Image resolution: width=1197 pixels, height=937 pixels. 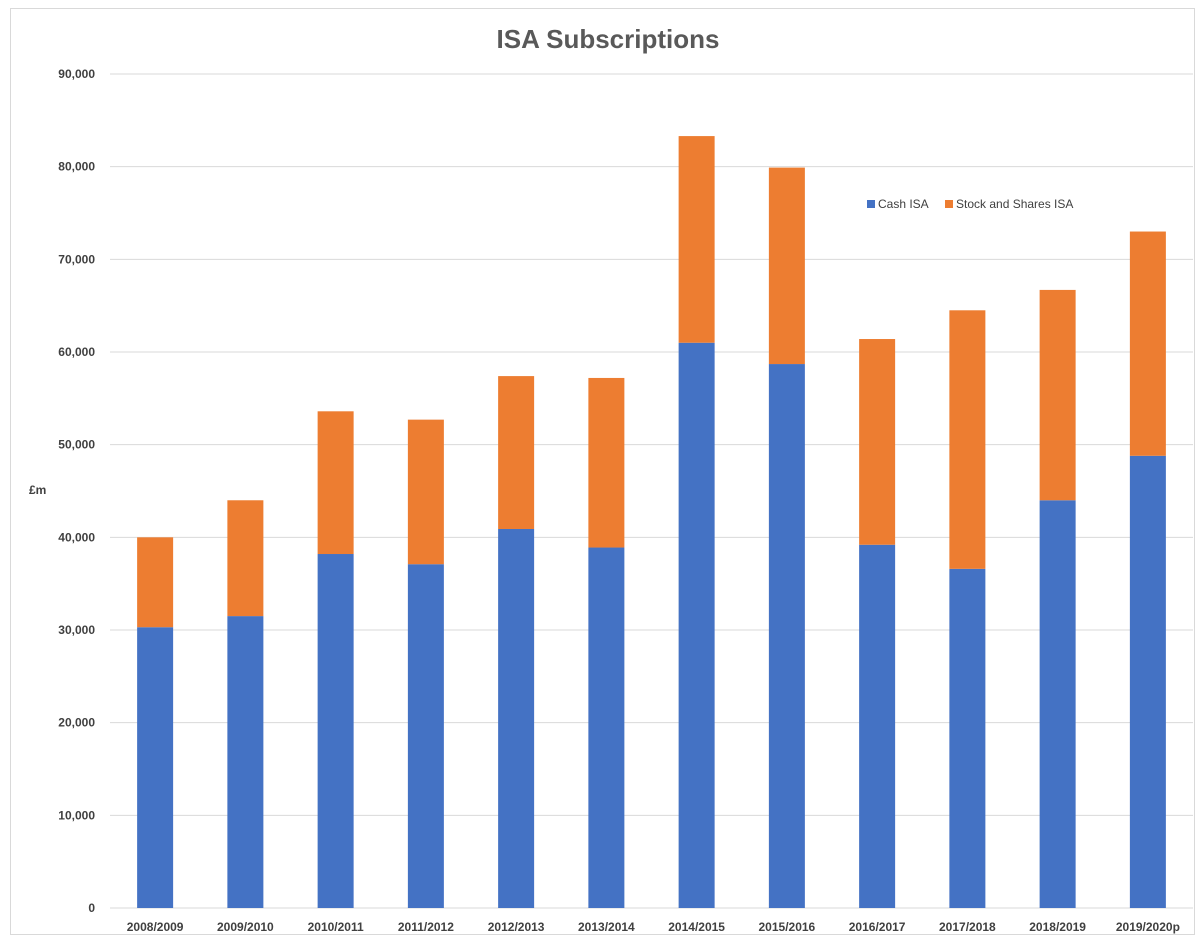 I want to click on y-axis-label: £m, so click(x=37, y=490).